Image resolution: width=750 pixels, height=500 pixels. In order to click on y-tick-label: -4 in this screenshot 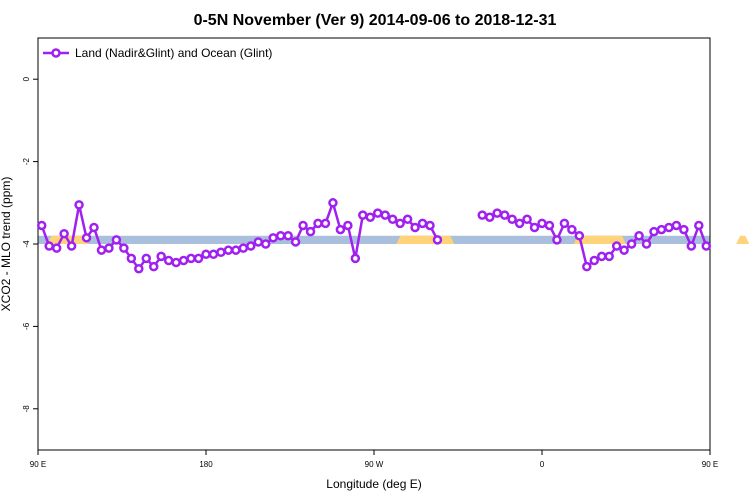, I will do `click(26, 244)`.